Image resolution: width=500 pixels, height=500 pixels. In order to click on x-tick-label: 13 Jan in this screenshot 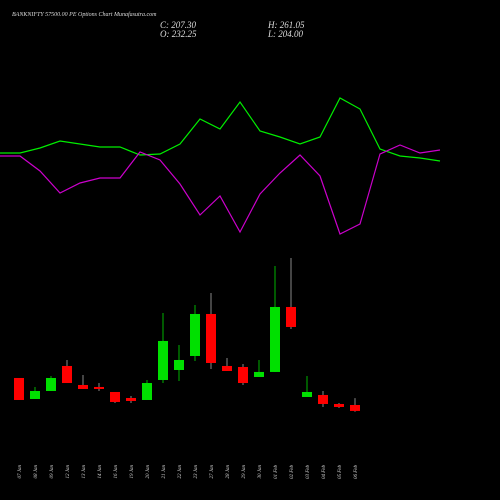, I will do `click(84, 472)`.